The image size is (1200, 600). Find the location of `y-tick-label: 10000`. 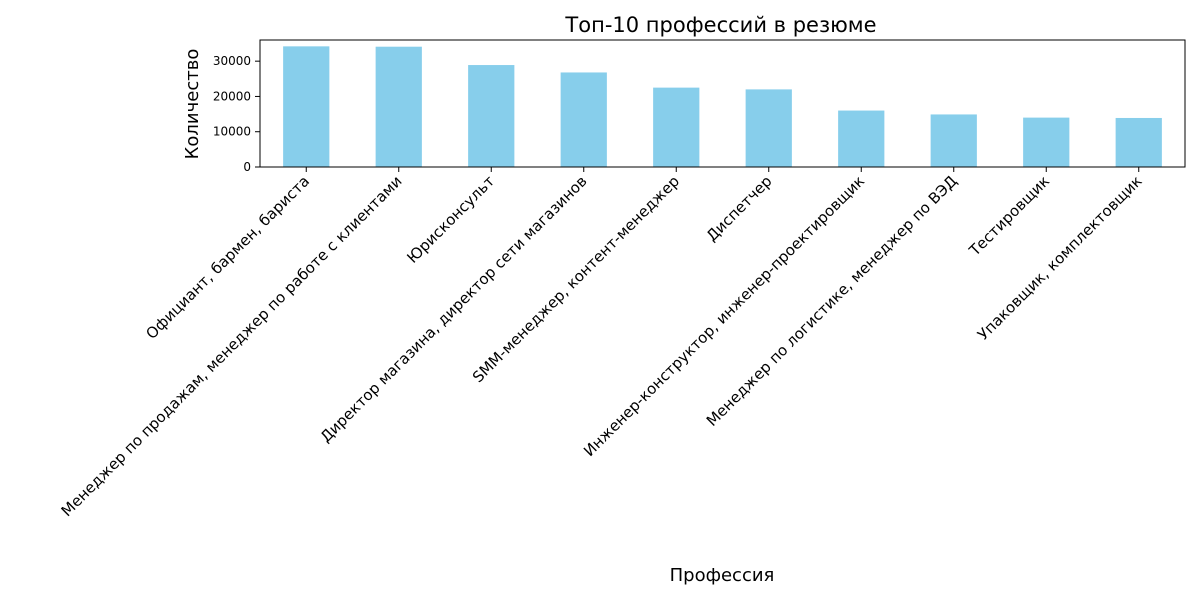

y-tick-label: 10000 is located at coordinates (232, 132).